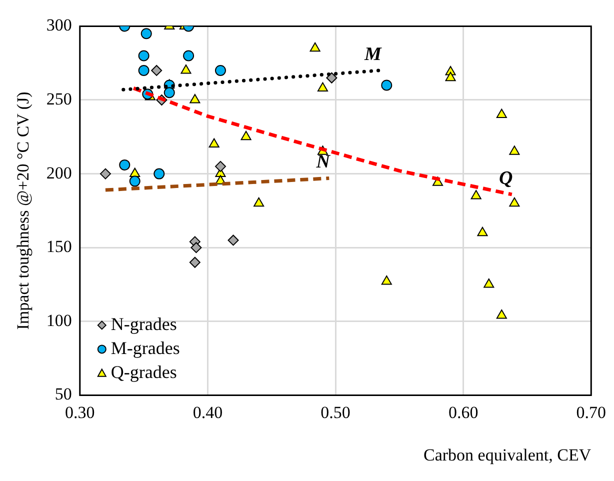  I want to click on series-label: M, so click(373, 54).